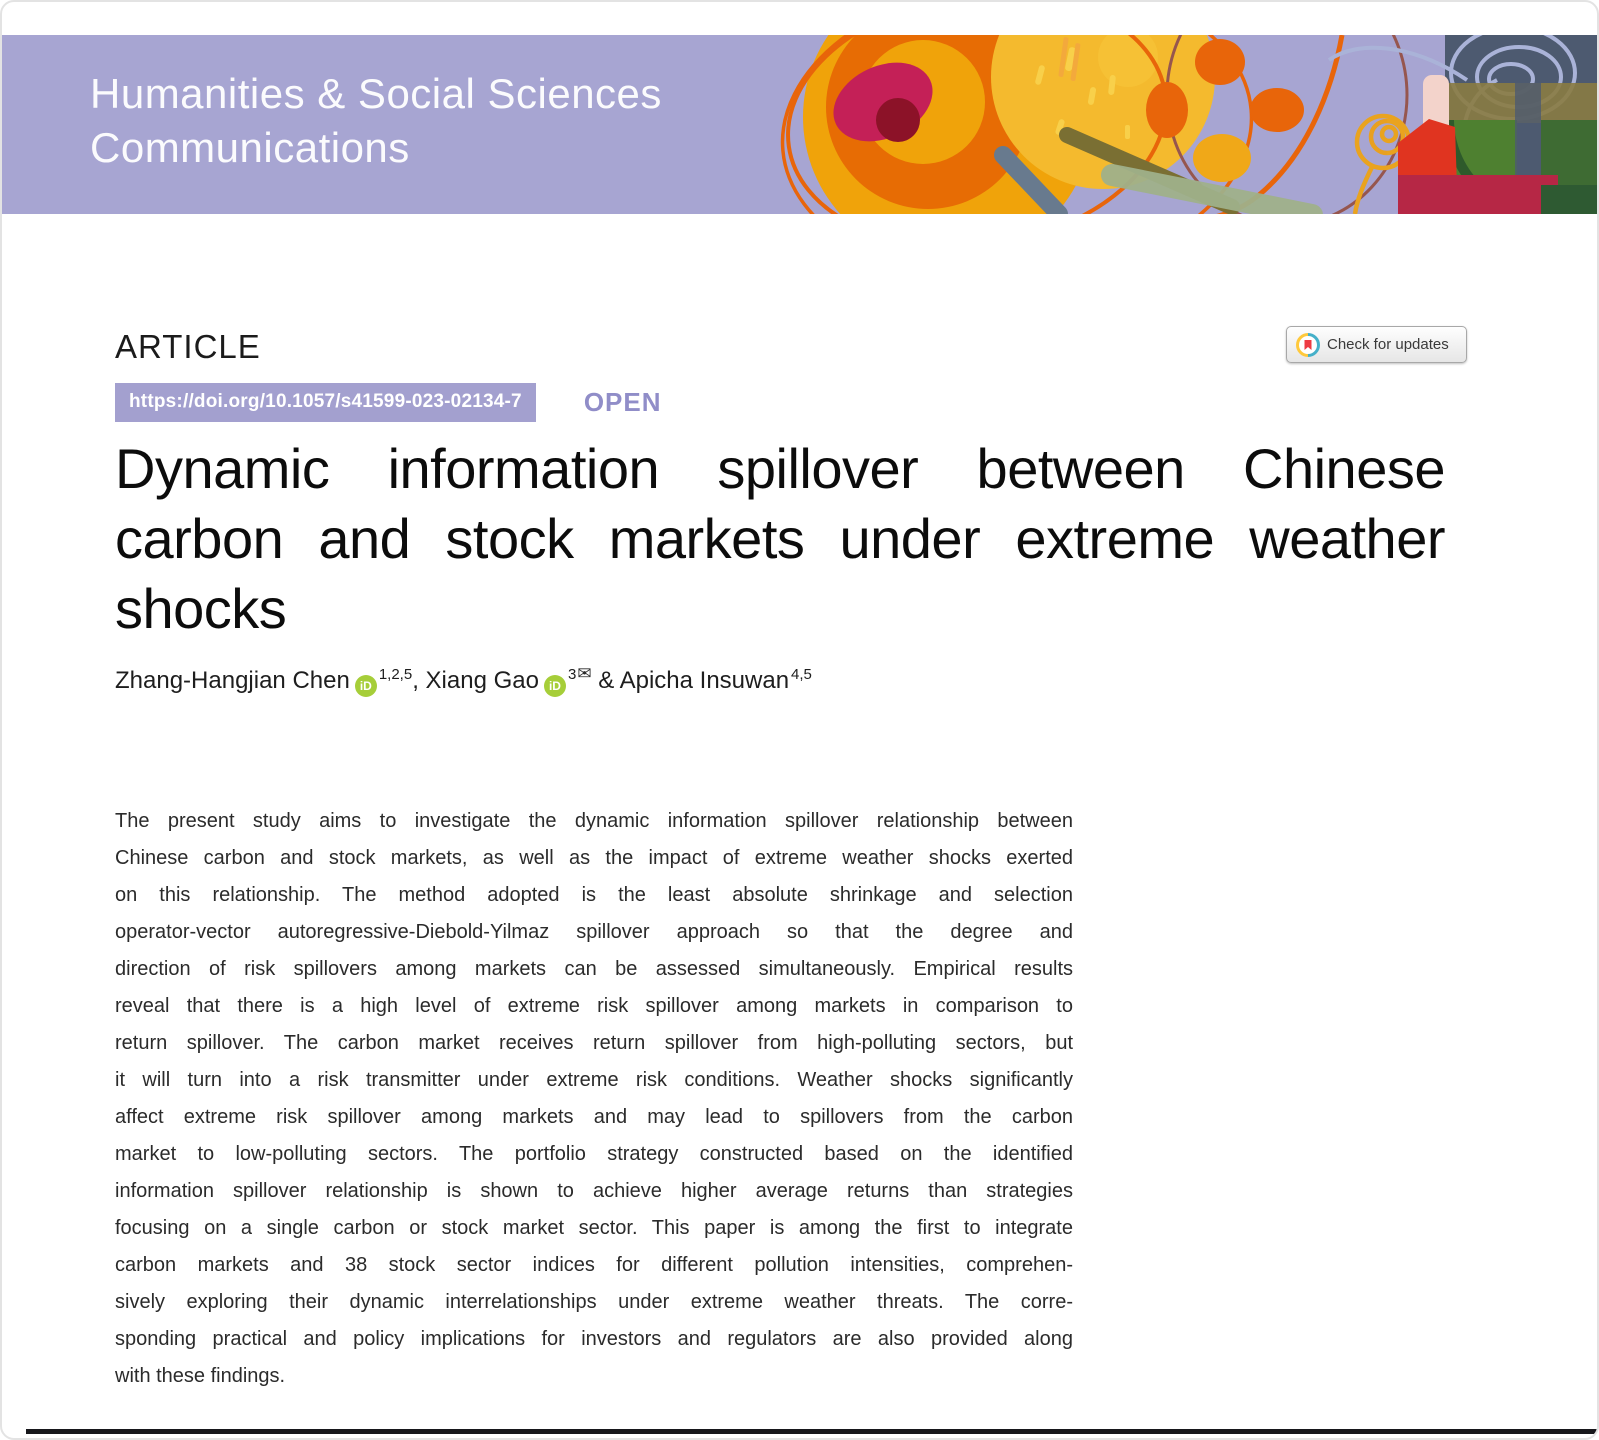 This screenshot has width=1599, height=1440. Describe the element at coordinates (1308, 344) in the screenshot. I see `crossmark-icon` at that location.